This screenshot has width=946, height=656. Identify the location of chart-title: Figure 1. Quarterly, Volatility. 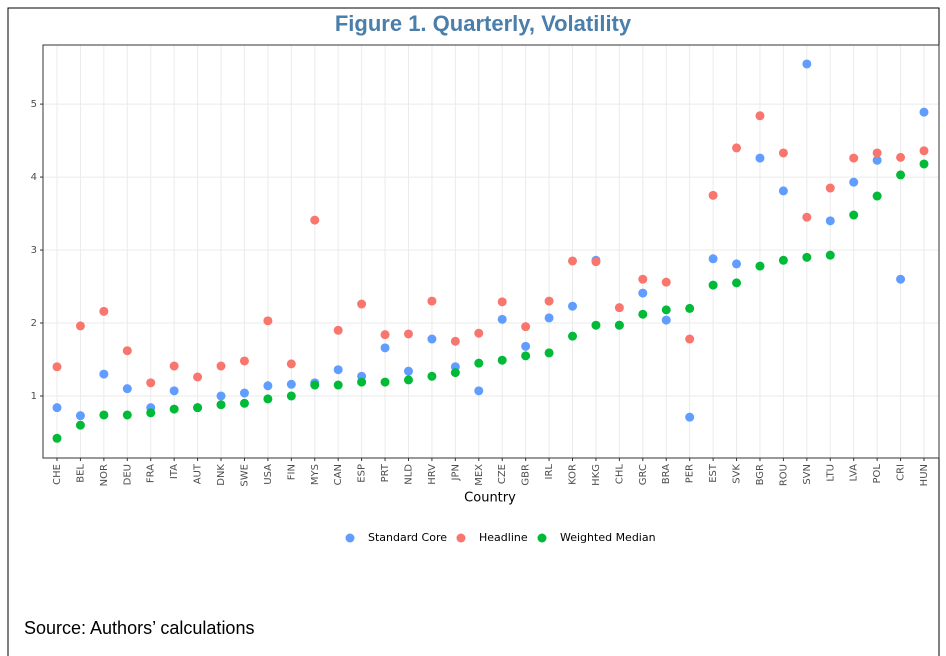
(483, 23).